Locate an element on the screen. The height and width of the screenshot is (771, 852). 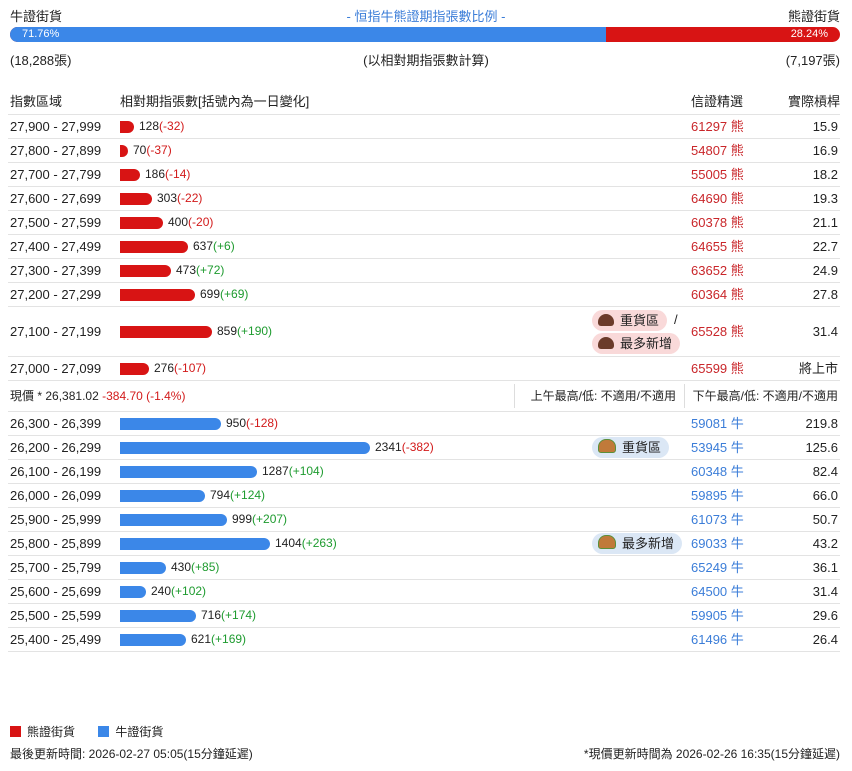
change-value: (-20) is located at coordinates (201, 222).